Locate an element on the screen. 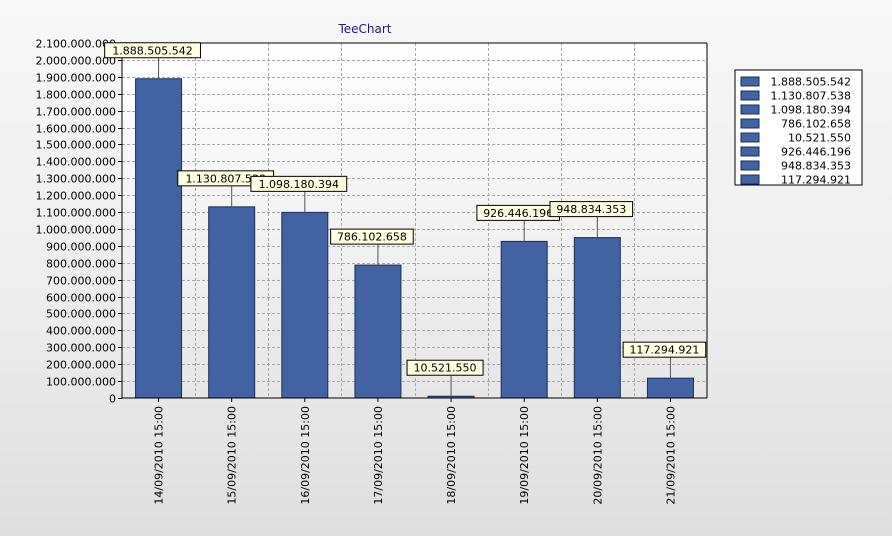 The width and height of the screenshot is (892, 536). data-label: 1.888.505.542 is located at coordinates (152, 50).